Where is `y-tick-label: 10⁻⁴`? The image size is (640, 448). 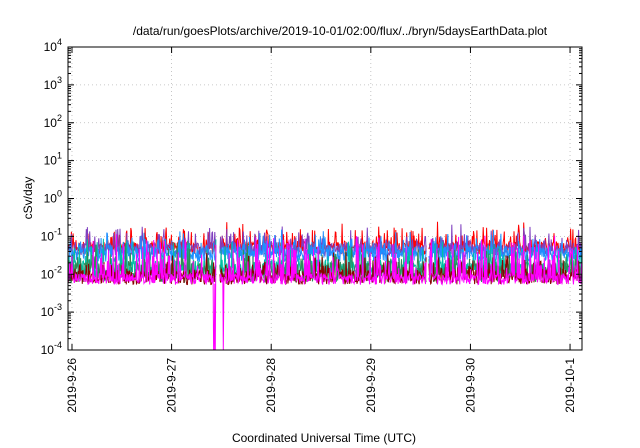
y-tick-label: 10⁻⁴ is located at coordinates (51, 348).